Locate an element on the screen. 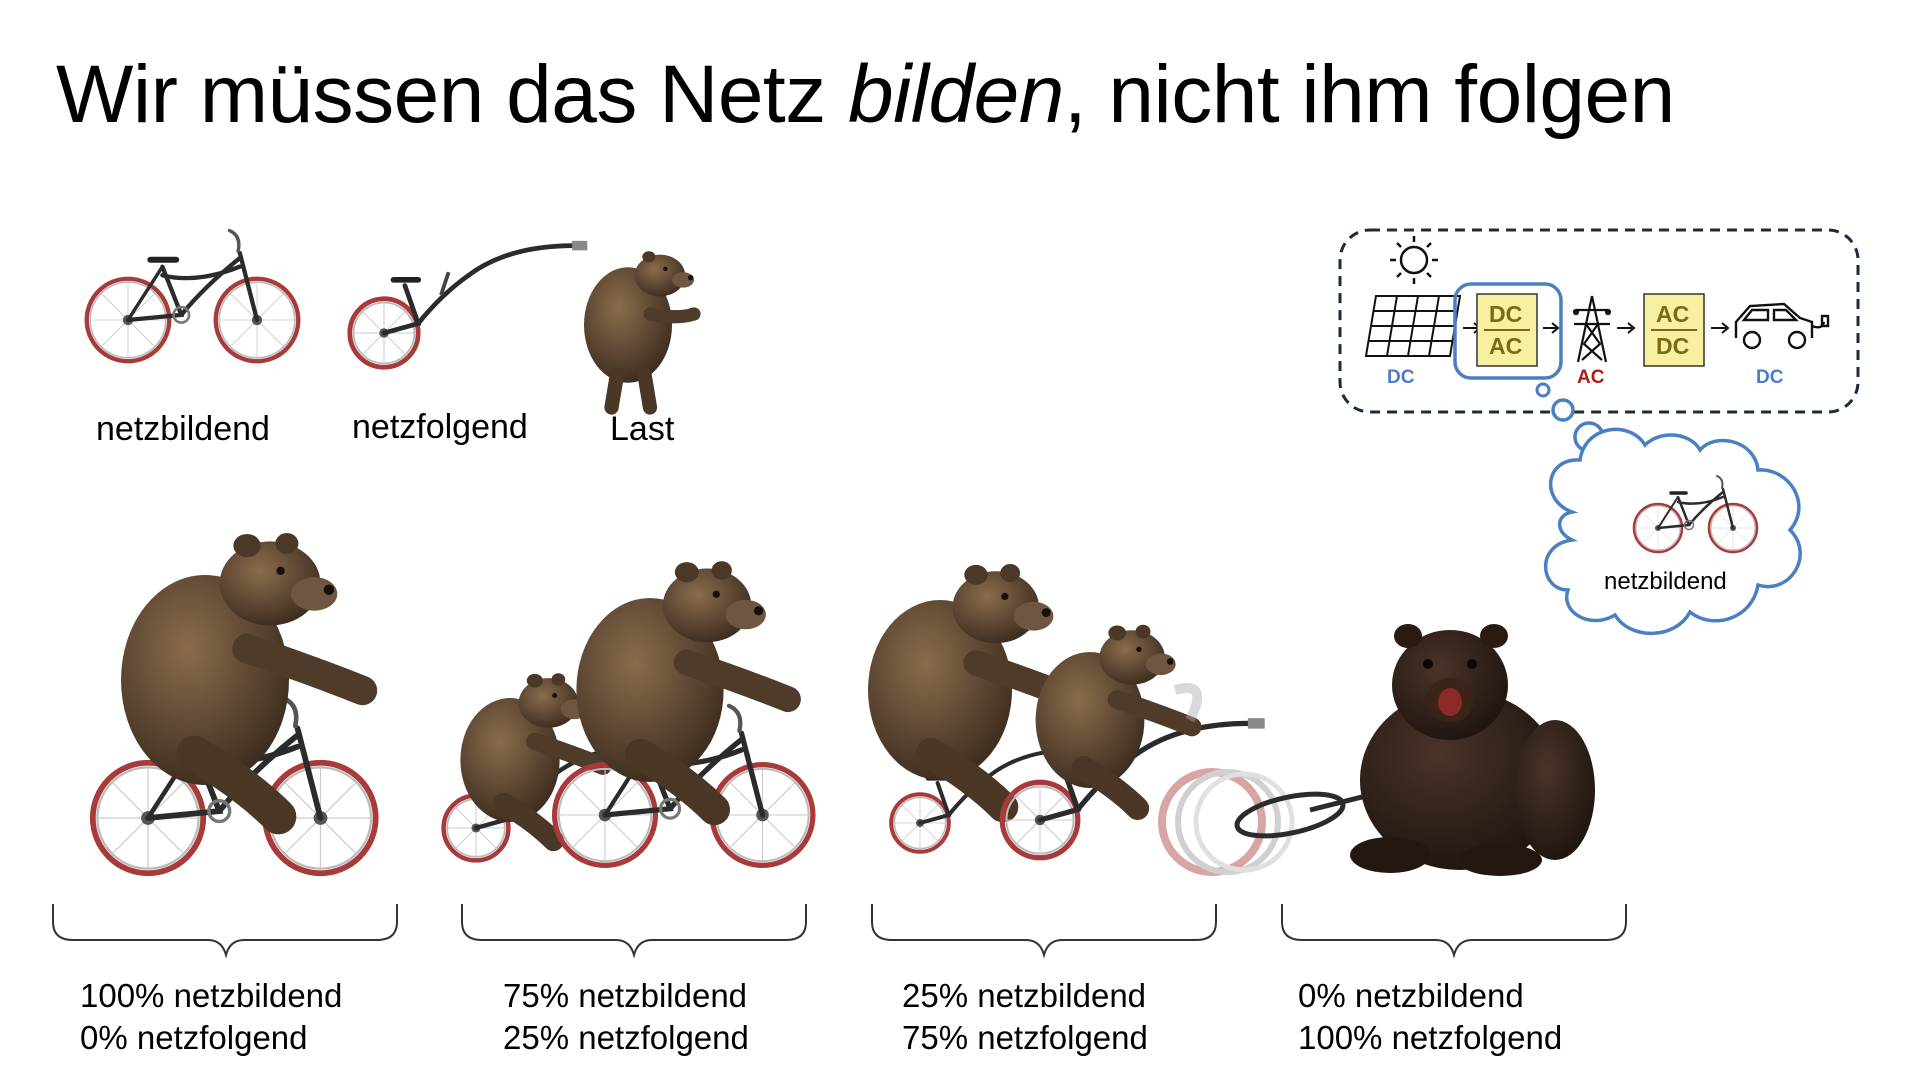 This screenshot has height=1080, width=1920. legend-label-grid-following: netzfolgend is located at coordinates (440, 427).